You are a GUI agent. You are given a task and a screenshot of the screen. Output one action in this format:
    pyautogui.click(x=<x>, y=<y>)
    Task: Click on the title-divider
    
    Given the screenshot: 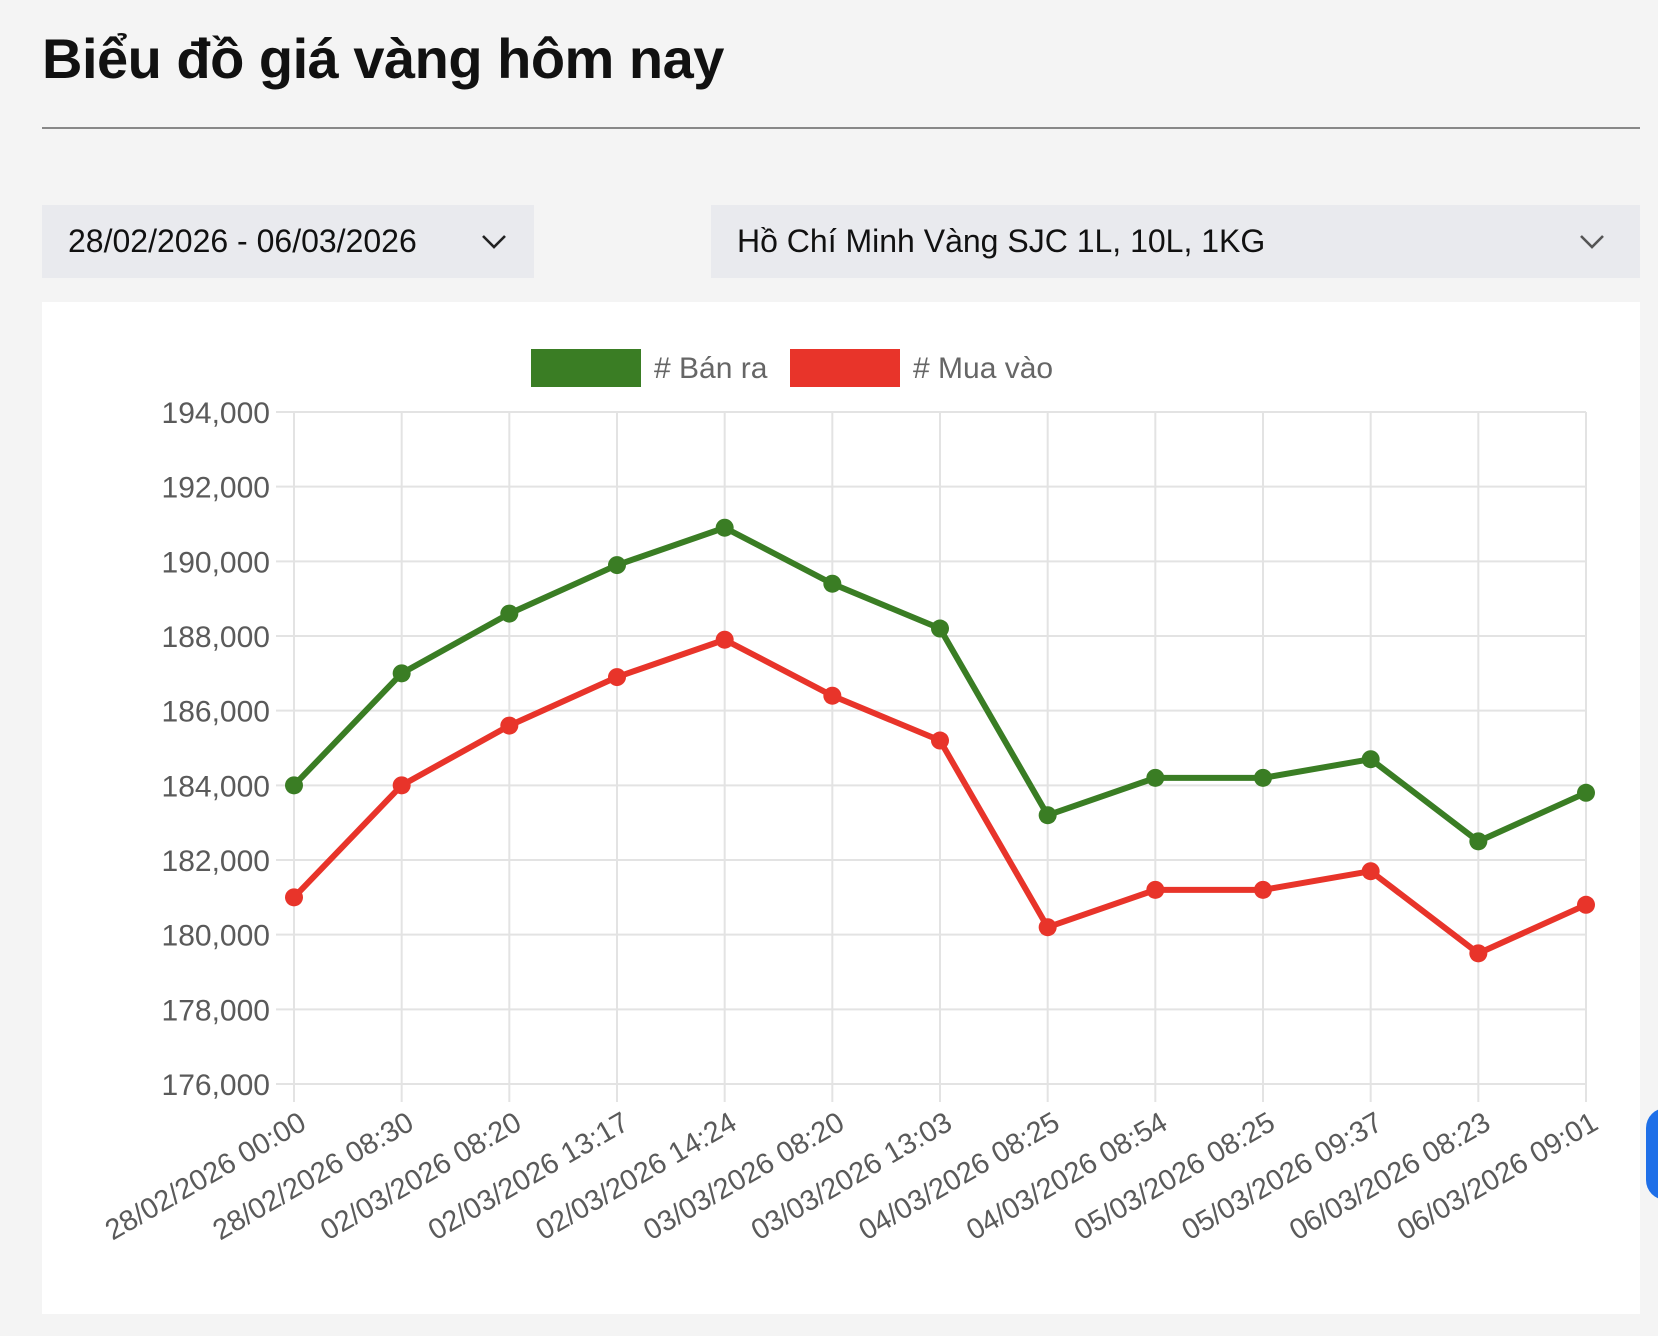 What is the action you would take?
    pyautogui.click(x=841, y=128)
    